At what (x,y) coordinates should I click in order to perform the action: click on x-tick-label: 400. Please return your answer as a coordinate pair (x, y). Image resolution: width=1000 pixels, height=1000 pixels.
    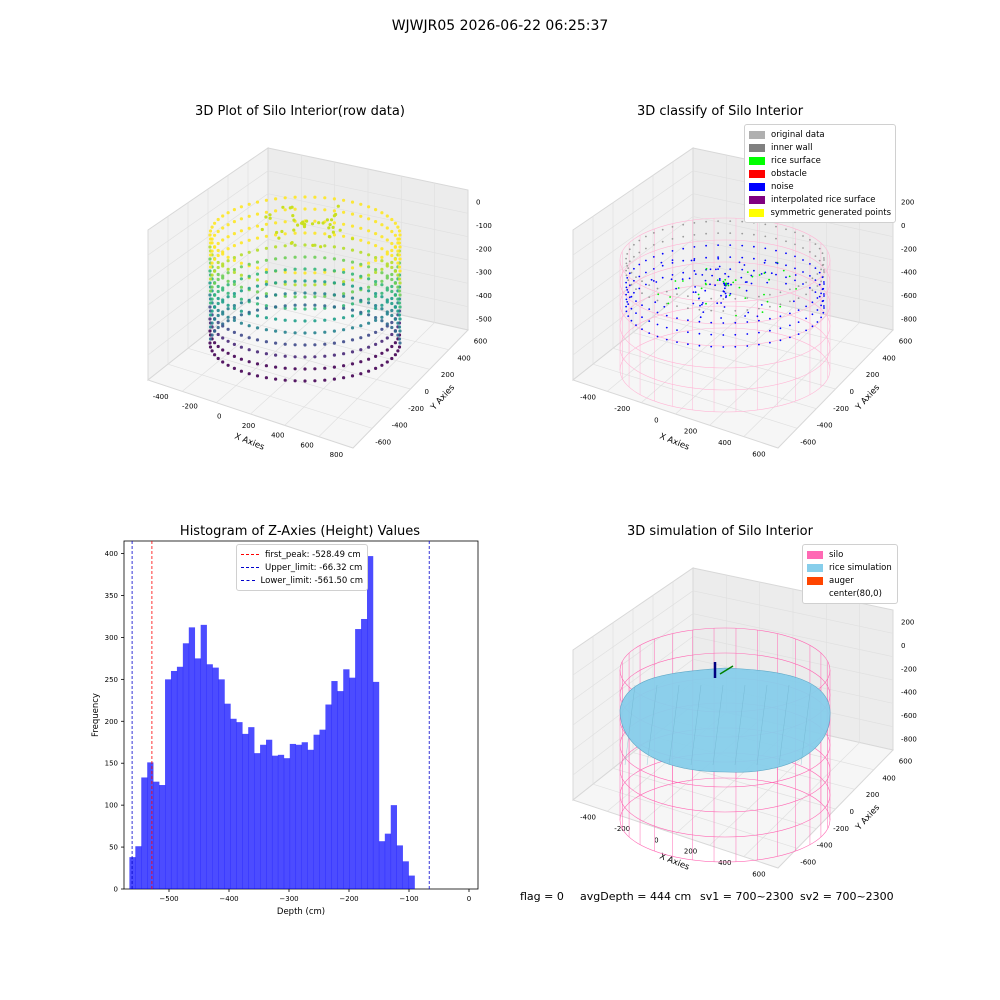
    Looking at the image, I should click on (724, 863).